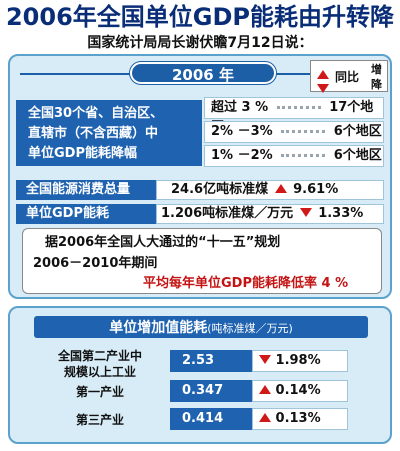  Describe the element at coordinates (376, 84) in the screenshot. I see `legend-down-label: 降` at that location.